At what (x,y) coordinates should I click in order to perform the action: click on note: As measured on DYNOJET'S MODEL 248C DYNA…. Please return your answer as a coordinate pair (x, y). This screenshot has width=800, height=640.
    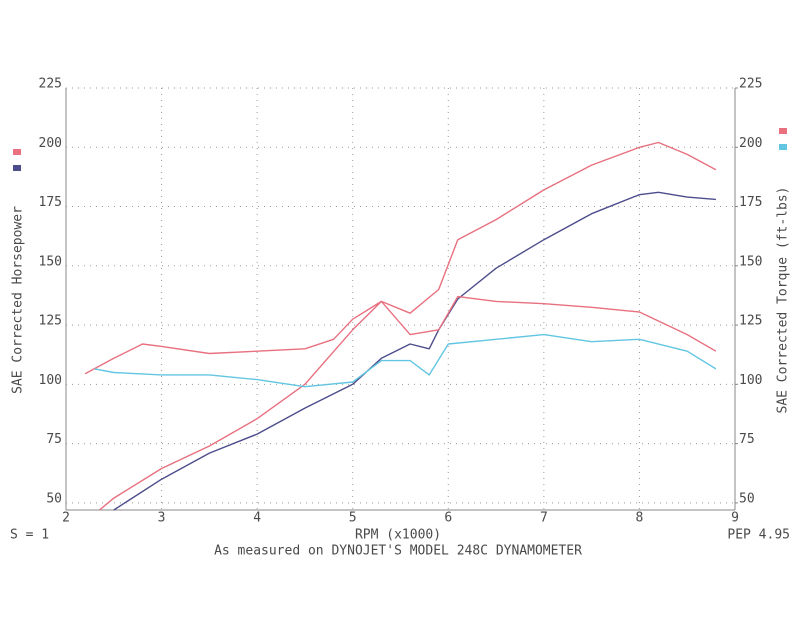
    Looking at the image, I should click on (398, 551).